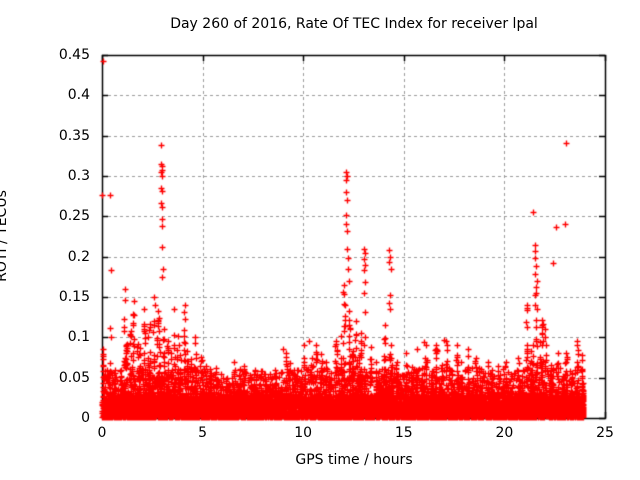 The image size is (640, 480). I want to click on y-tick-label: 0.45, so click(74, 55).